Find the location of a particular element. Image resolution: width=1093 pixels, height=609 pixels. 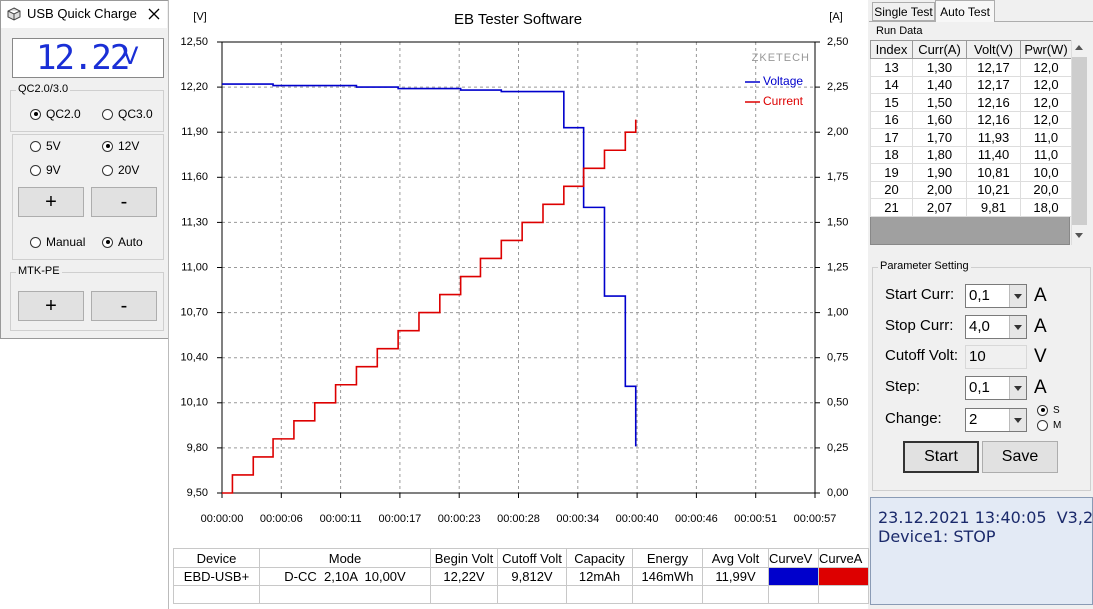

radio-label: 5V is located at coordinates (53, 146).